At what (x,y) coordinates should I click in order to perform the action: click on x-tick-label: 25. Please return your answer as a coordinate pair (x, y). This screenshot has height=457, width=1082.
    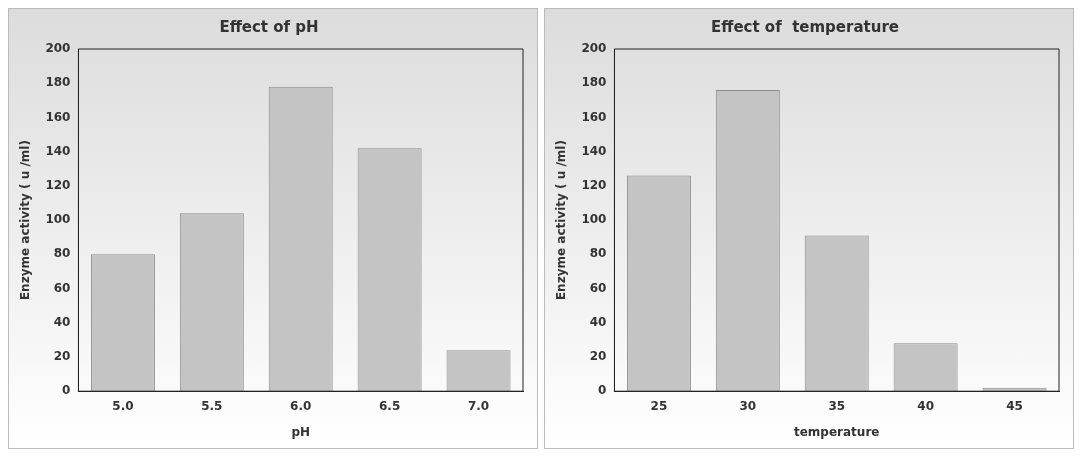
    Looking at the image, I should click on (659, 405).